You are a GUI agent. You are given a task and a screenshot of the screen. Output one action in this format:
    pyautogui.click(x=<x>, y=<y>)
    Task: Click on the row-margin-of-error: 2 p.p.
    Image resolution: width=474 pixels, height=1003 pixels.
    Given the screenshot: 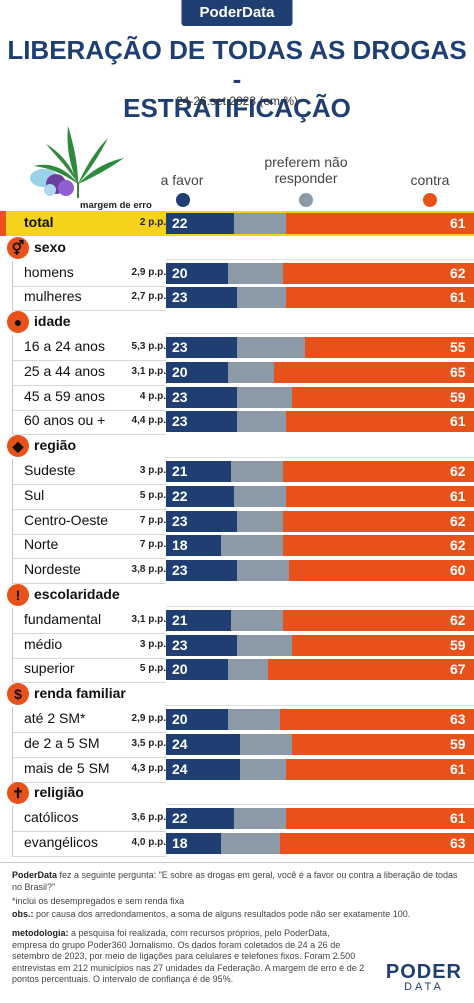 What is the action you would take?
    pyautogui.click(x=152, y=222)
    